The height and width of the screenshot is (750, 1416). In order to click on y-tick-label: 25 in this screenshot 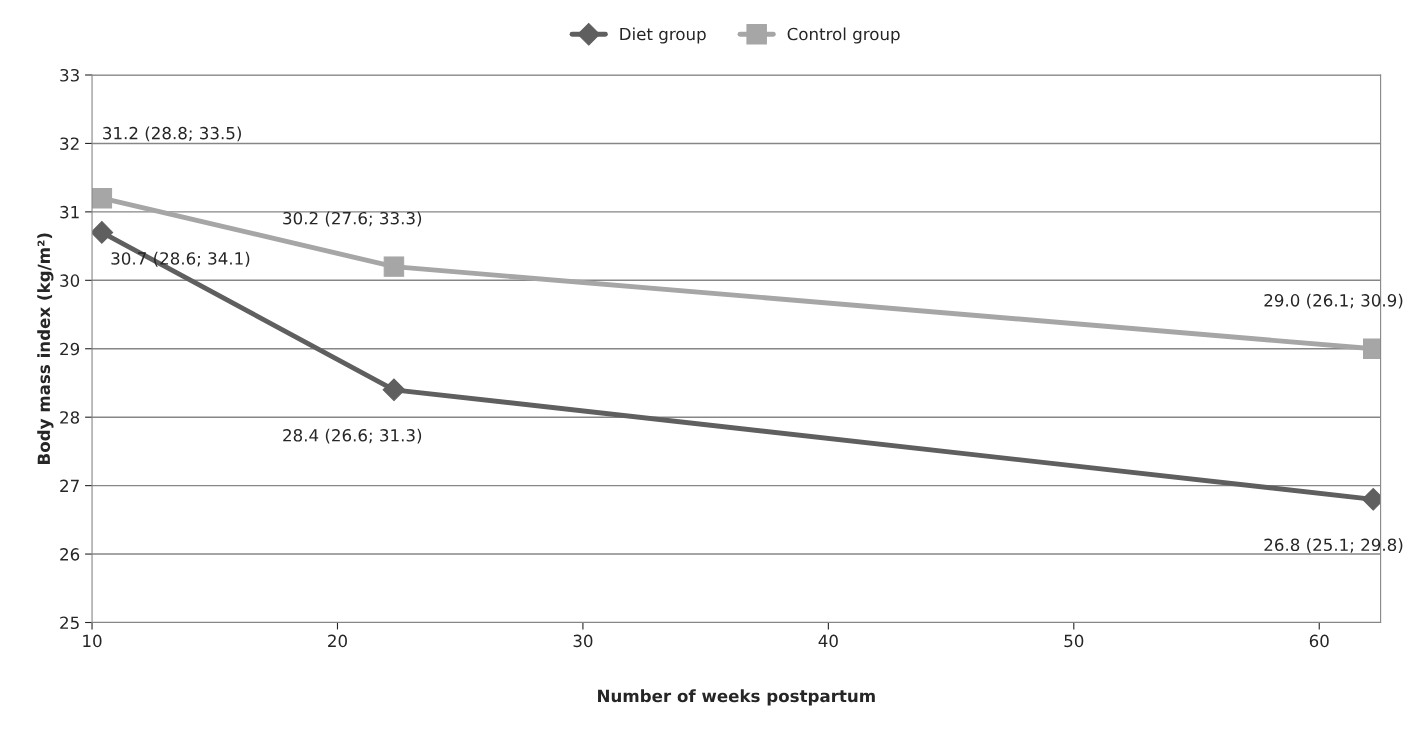, I will do `click(69, 623)`.